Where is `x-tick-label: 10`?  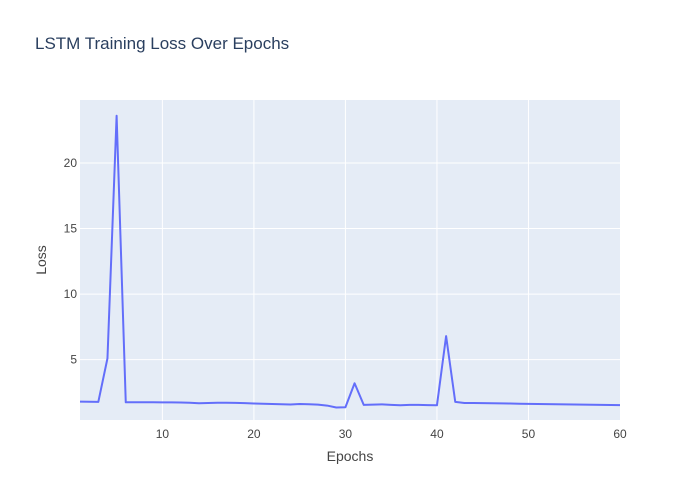
x-tick-label: 10 is located at coordinates (163, 434).